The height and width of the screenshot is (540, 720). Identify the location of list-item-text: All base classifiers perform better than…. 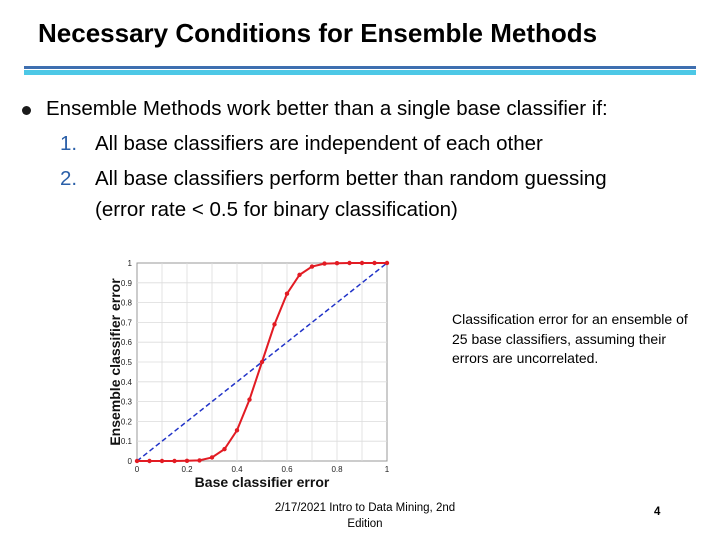
(351, 178).